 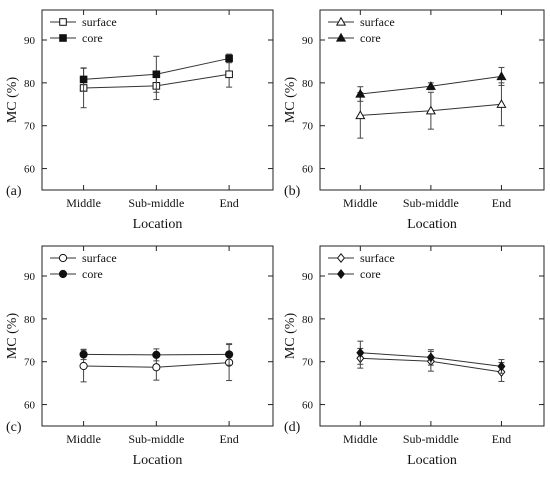 What do you see at coordinates (292, 191) in the screenshot?
I see `panel-label: (b)` at bounding box center [292, 191].